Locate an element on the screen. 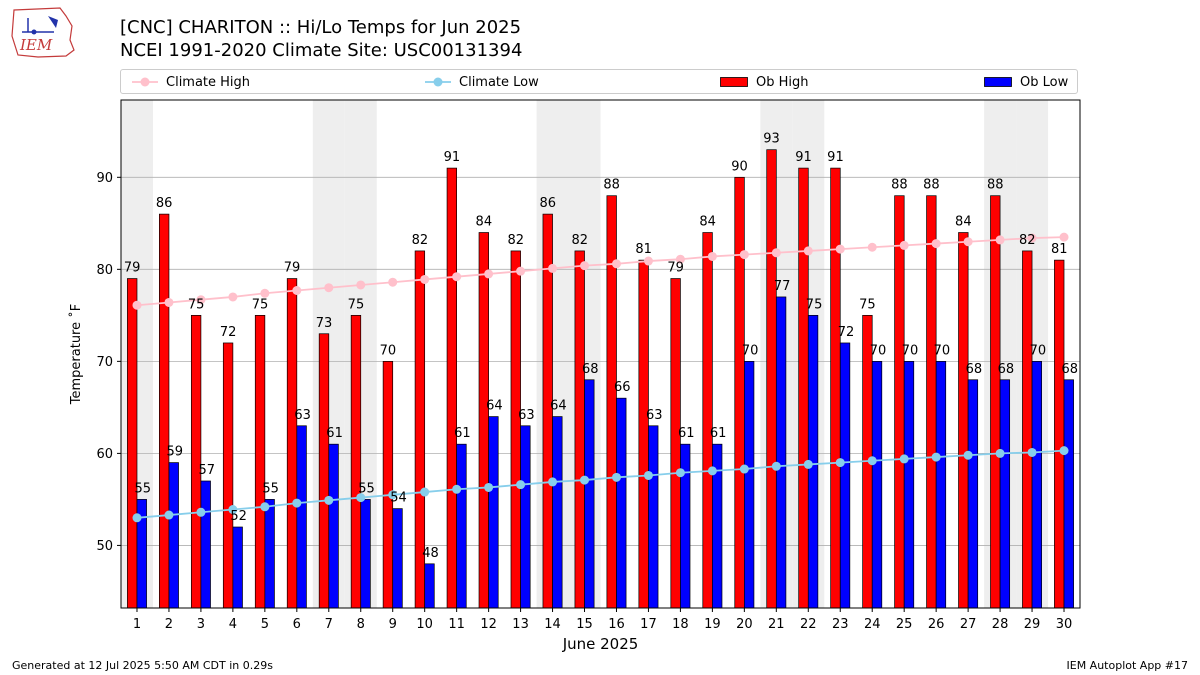 The height and width of the screenshot is (675, 1200). x-tick-label: 13 is located at coordinates (520, 624).